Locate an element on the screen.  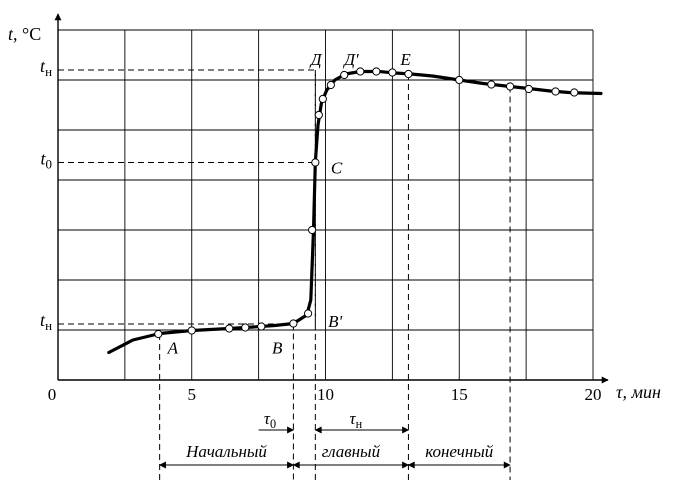
point-C: C is located at coordinates (337, 168).